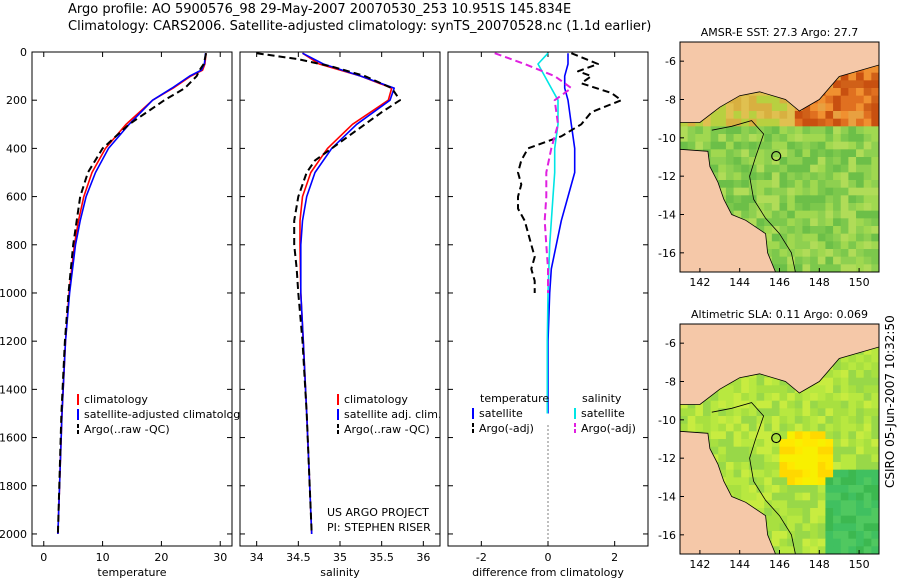 The width and height of the screenshot is (900, 580). What do you see at coordinates (481, 557) in the screenshot?
I see `difference-xtick-label: -2` at bounding box center [481, 557].